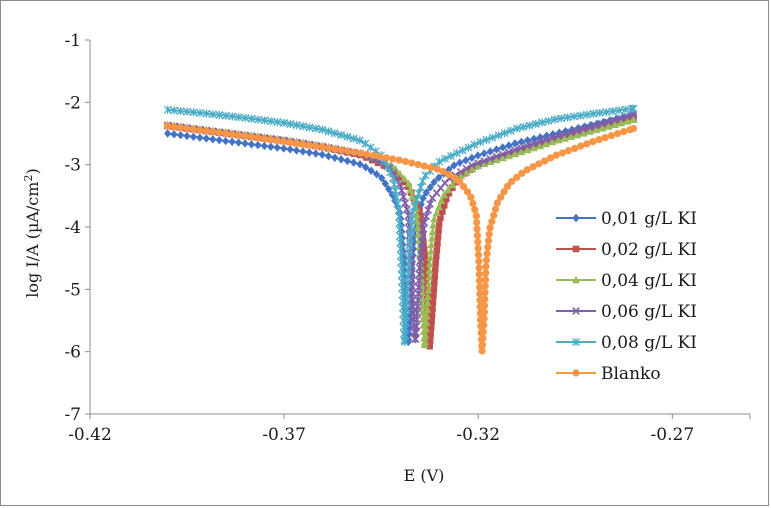 This screenshot has width=771, height=508. Describe the element at coordinates (32, 232) in the screenshot. I see `y-axis-label: log I/A (µA/cm2)` at that location.